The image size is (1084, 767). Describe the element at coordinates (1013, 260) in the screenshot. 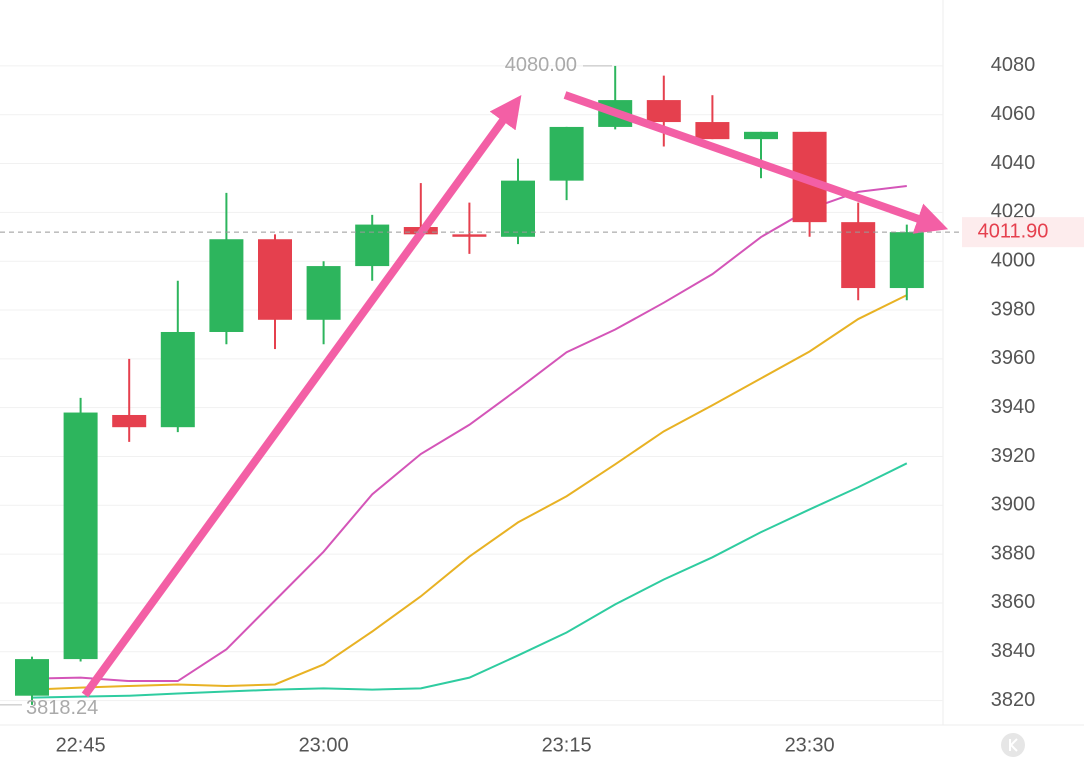

I see `y-tick-label: 4000` at that location.